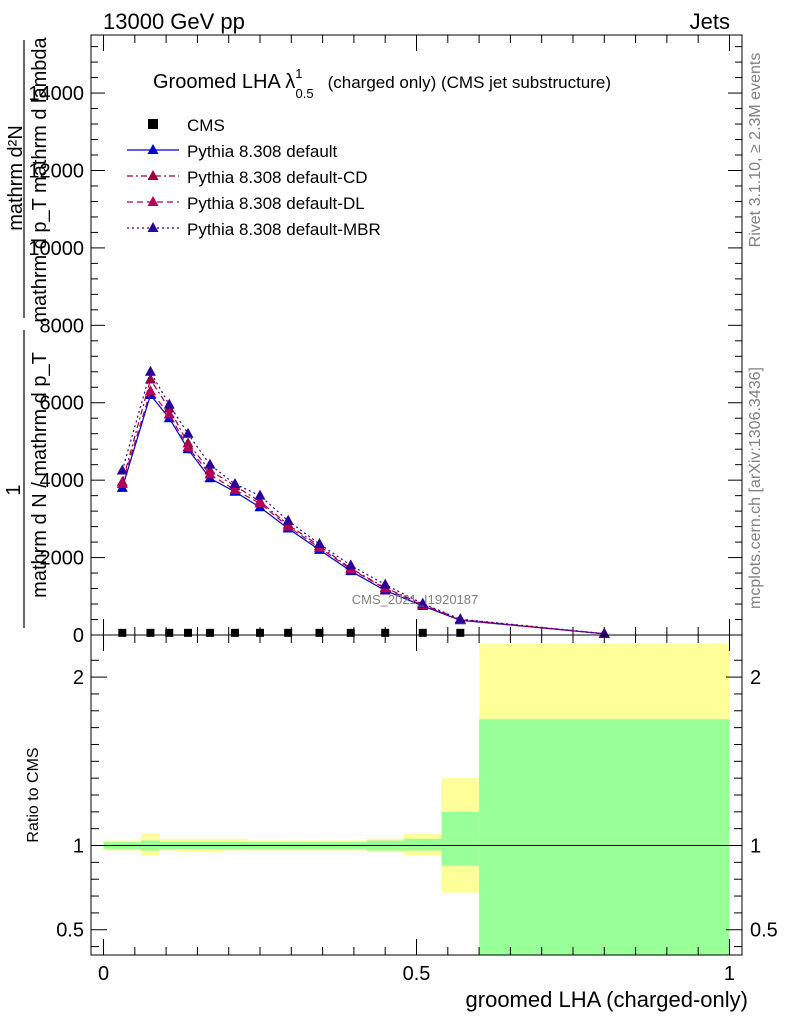 The height and width of the screenshot is (1024, 786). I want to click on x-axis-label: groomed LHA (charged-only), so click(607, 999).